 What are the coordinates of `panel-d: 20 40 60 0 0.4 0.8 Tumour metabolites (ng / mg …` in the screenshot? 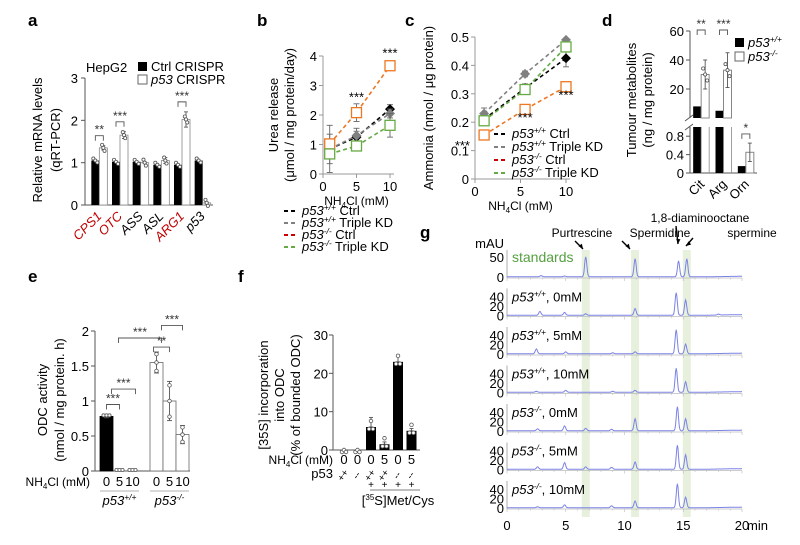 It's located at (703, 109).